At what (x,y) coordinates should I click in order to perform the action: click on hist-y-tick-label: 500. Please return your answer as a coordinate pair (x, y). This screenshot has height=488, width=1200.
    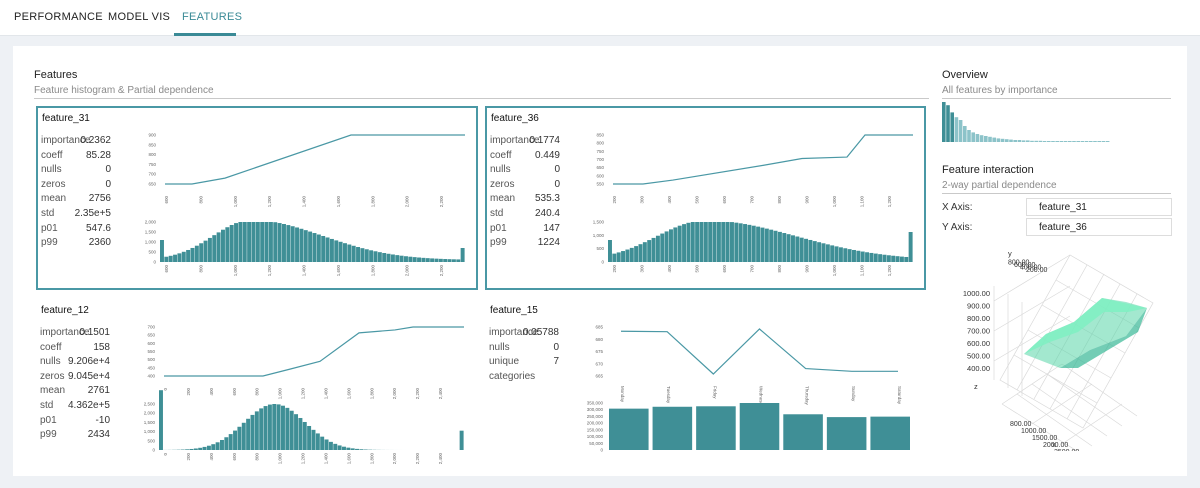
    Looking at the image, I should click on (152, 252).